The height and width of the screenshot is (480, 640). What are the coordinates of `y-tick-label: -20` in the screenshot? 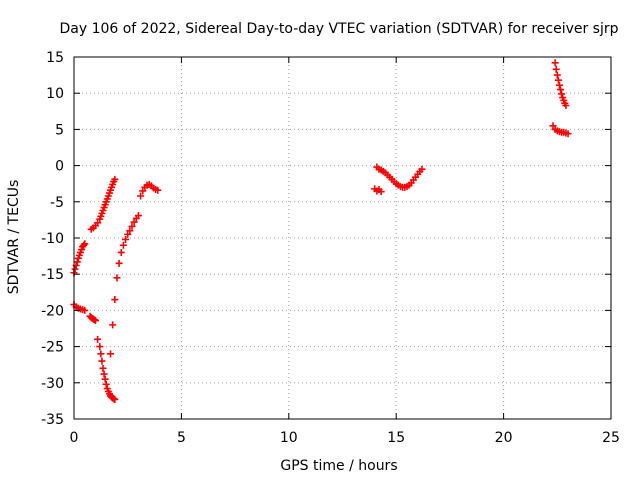 It's located at (52, 311).